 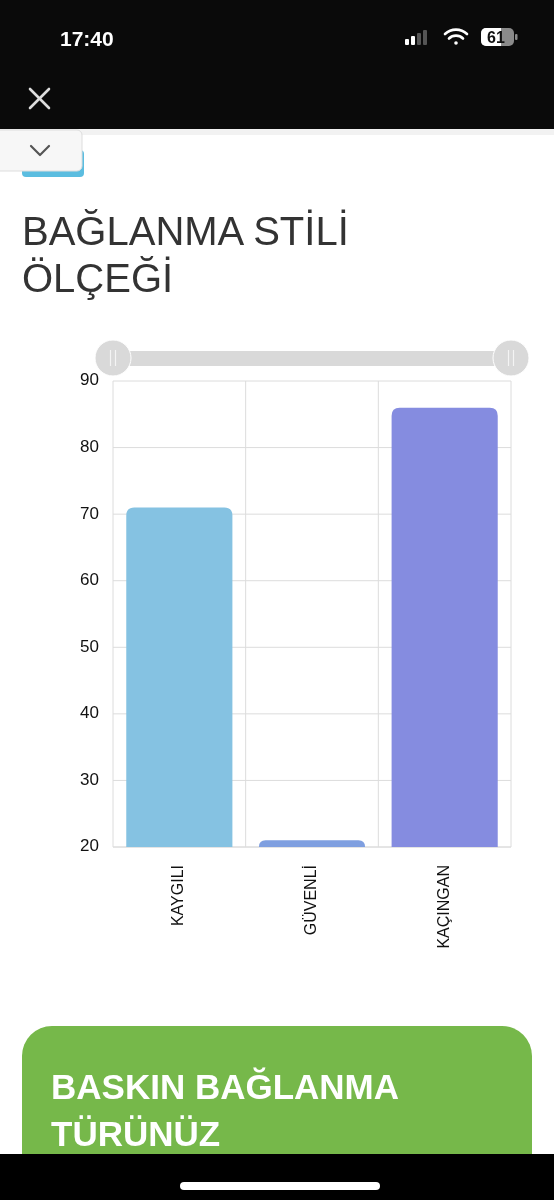 I want to click on y-tick-label: 40, so click(x=89, y=713).